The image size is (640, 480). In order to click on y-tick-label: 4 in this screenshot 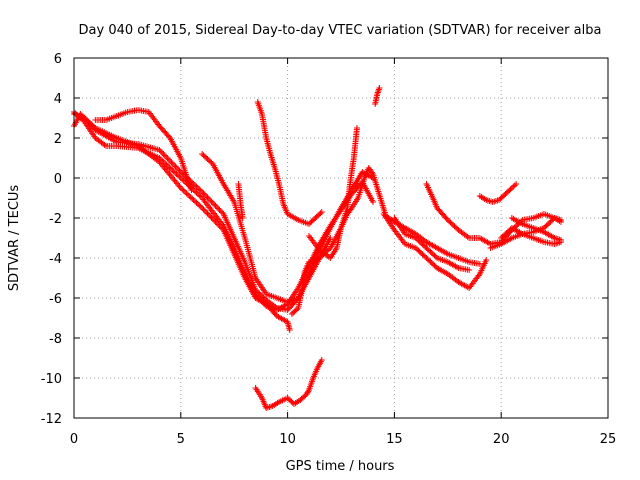, I will do `click(58, 99)`.